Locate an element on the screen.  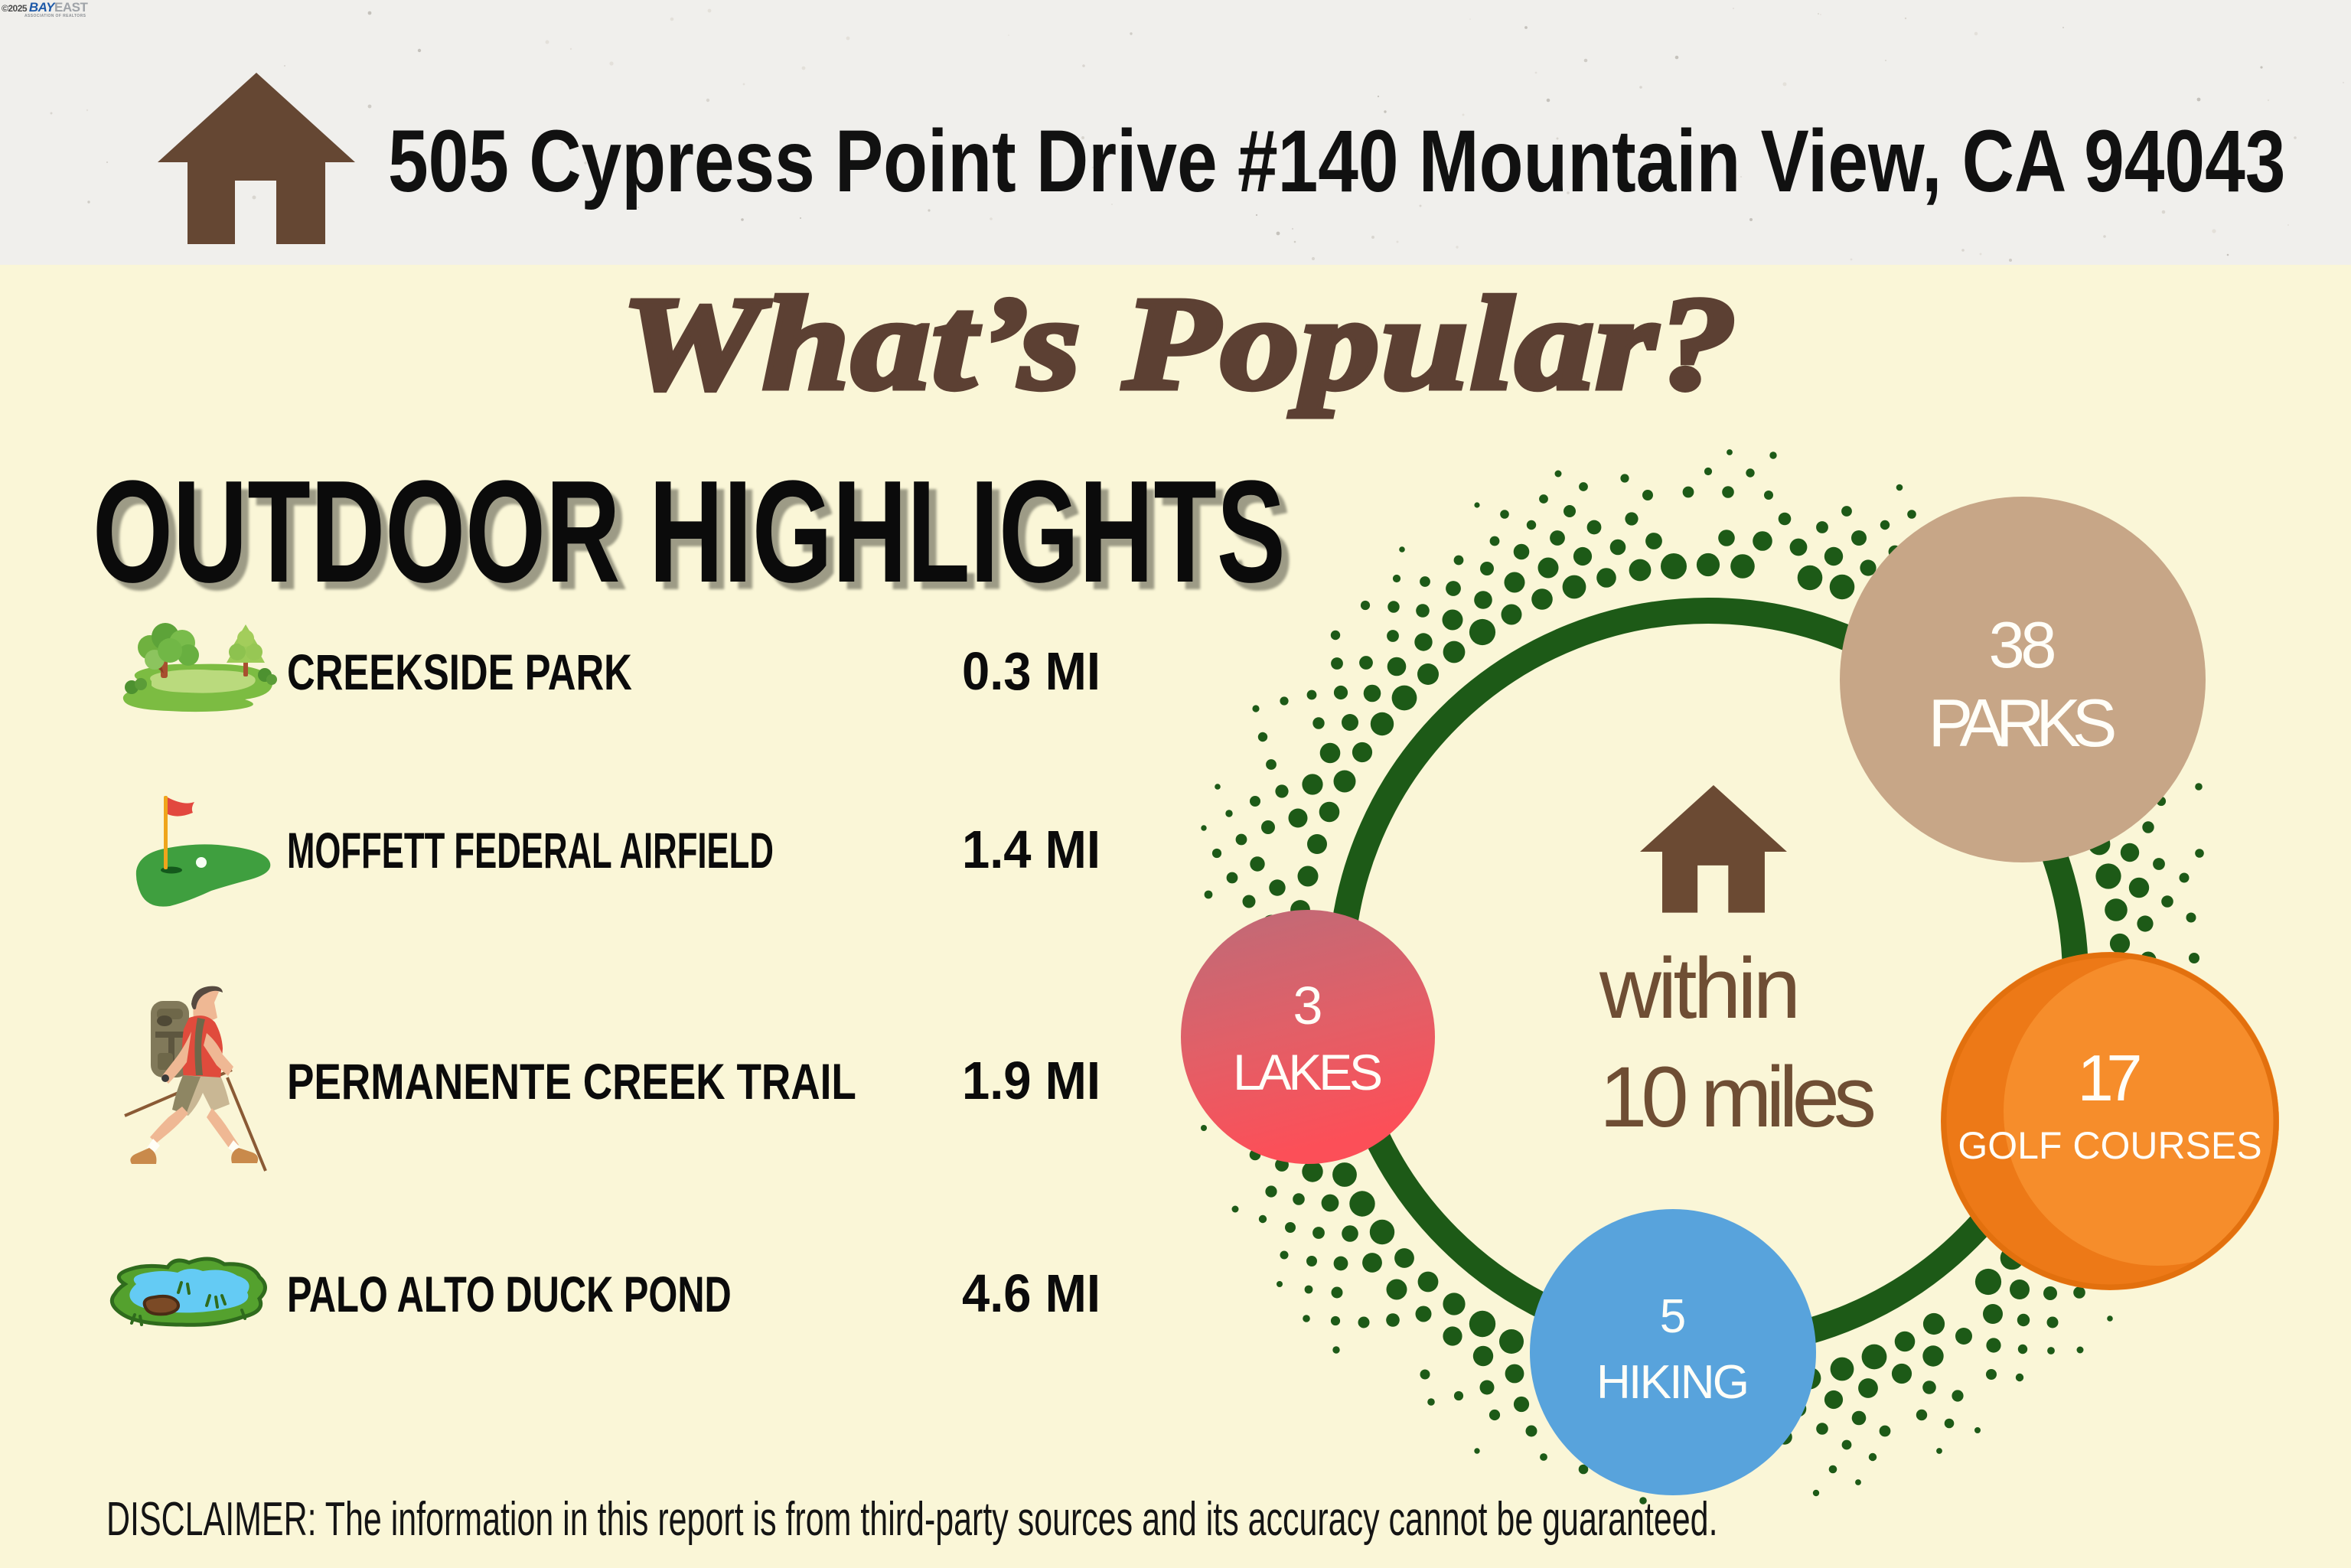
svg-text: 38 is located at coordinates (2023, 645).